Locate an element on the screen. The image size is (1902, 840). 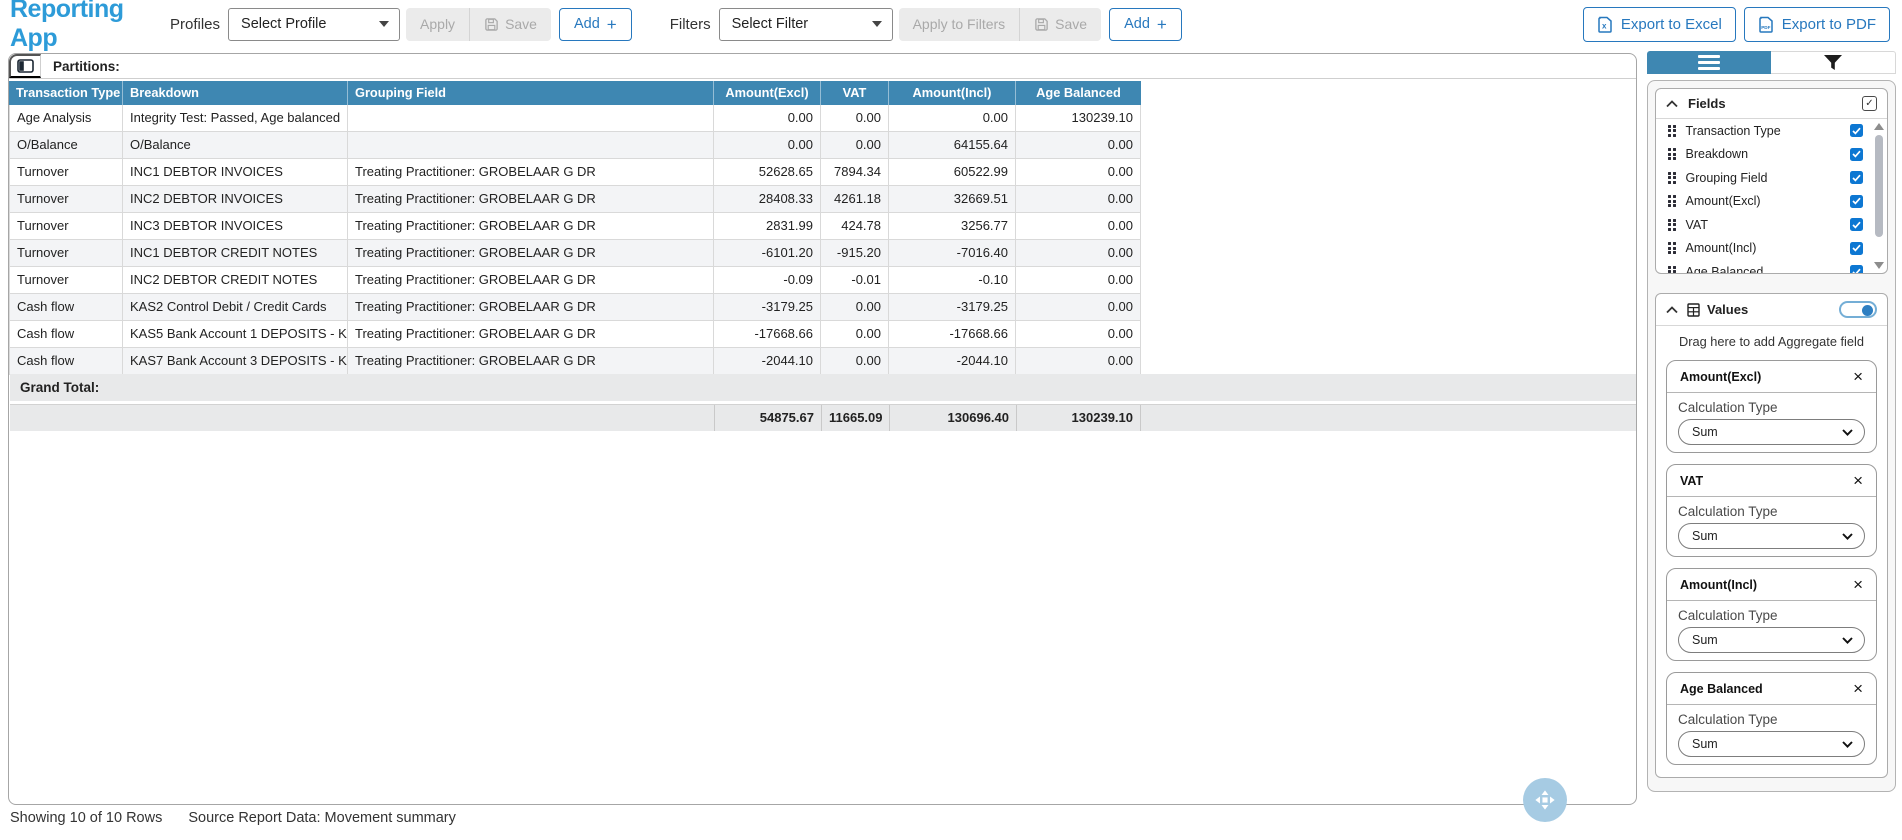
scroll-down-arrow-icon is located at coordinates (1879, 265).